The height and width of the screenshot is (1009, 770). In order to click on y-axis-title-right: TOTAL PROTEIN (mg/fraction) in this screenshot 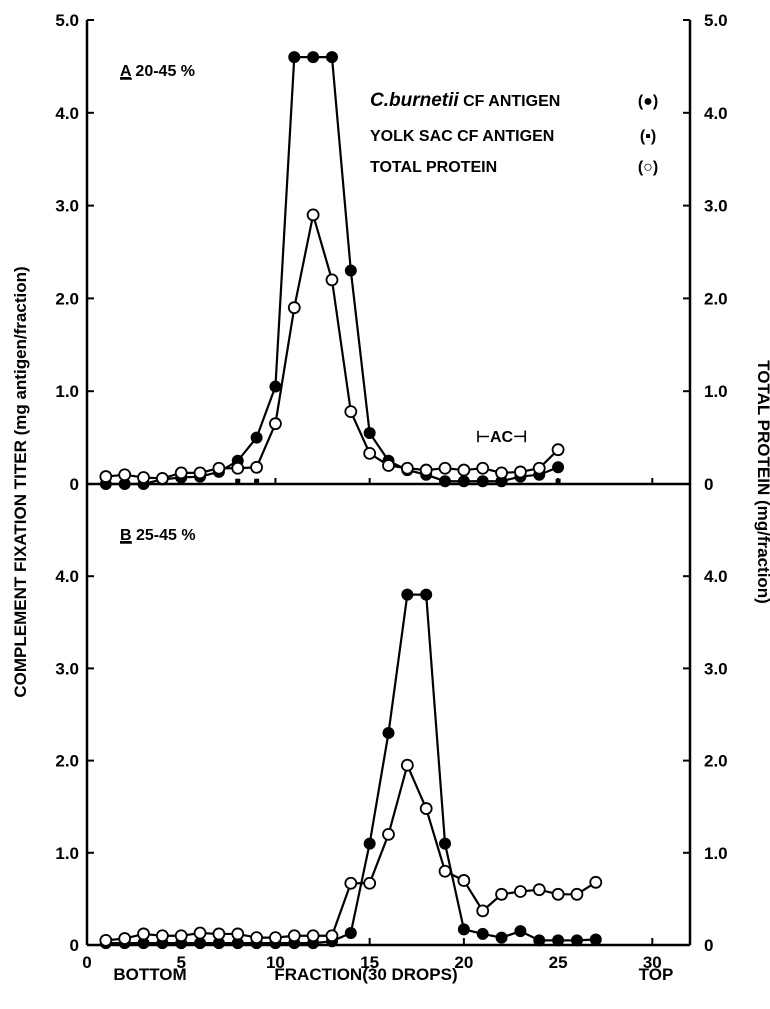, I will do `click(762, 482)`.